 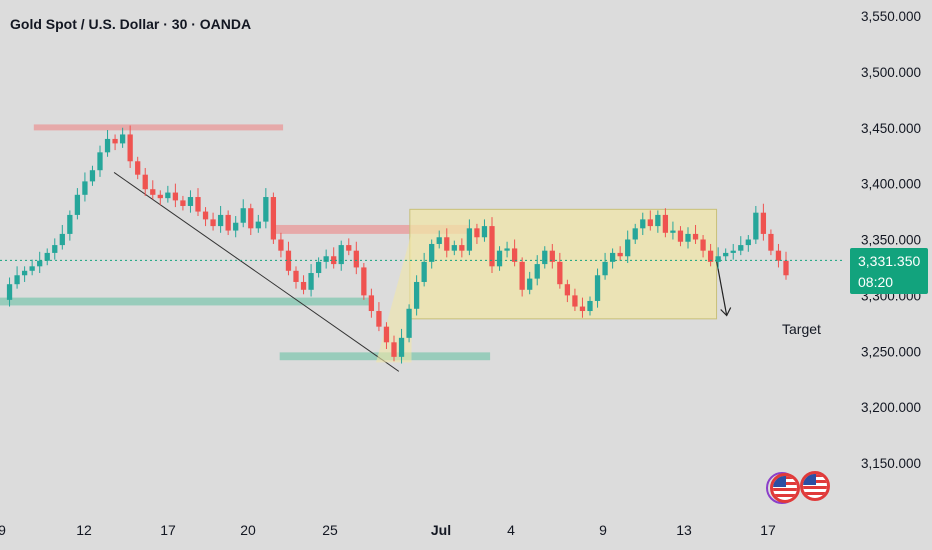 What do you see at coordinates (721, 288) in the screenshot?
I see `target-arrow` at bounding box center [721, 288].